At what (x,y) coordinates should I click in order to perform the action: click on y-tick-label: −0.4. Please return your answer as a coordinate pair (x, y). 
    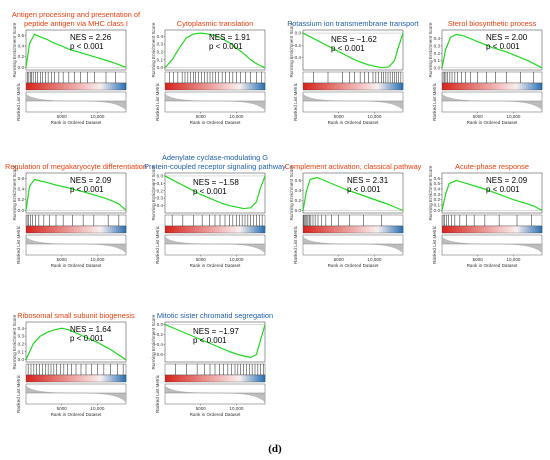
    Looking at the image, I should click on (297, 57).